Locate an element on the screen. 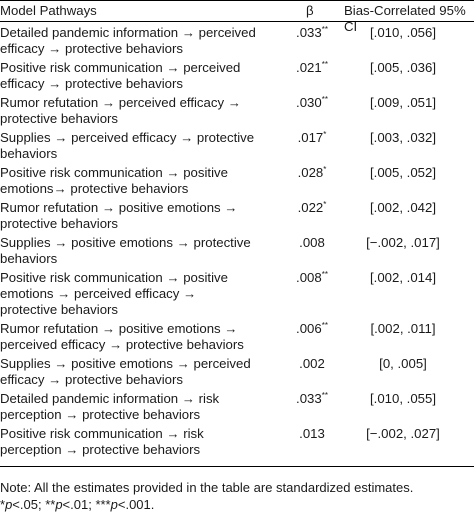 The width and height of the screenshot is (474, 513). column-header-model-pathways: Model Pathways is located at coordinates (48, 10).